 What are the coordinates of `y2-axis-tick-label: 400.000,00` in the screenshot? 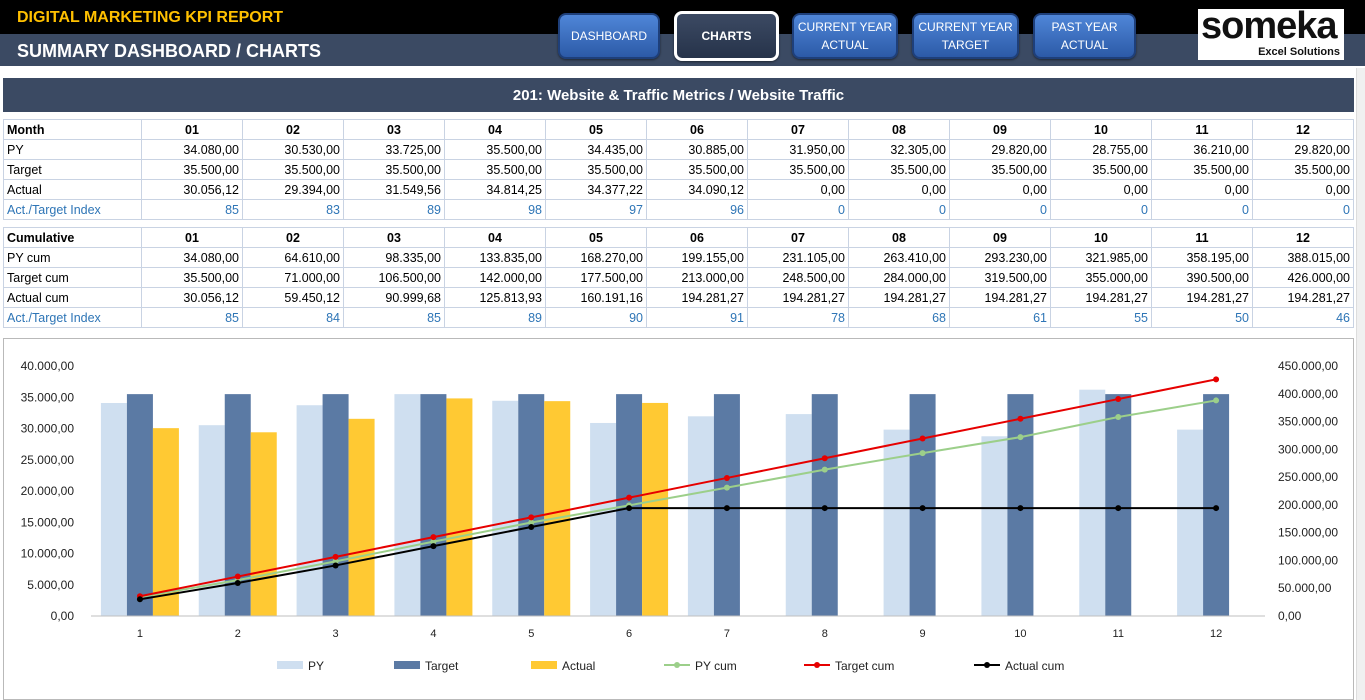 It's located at (1308, 394).